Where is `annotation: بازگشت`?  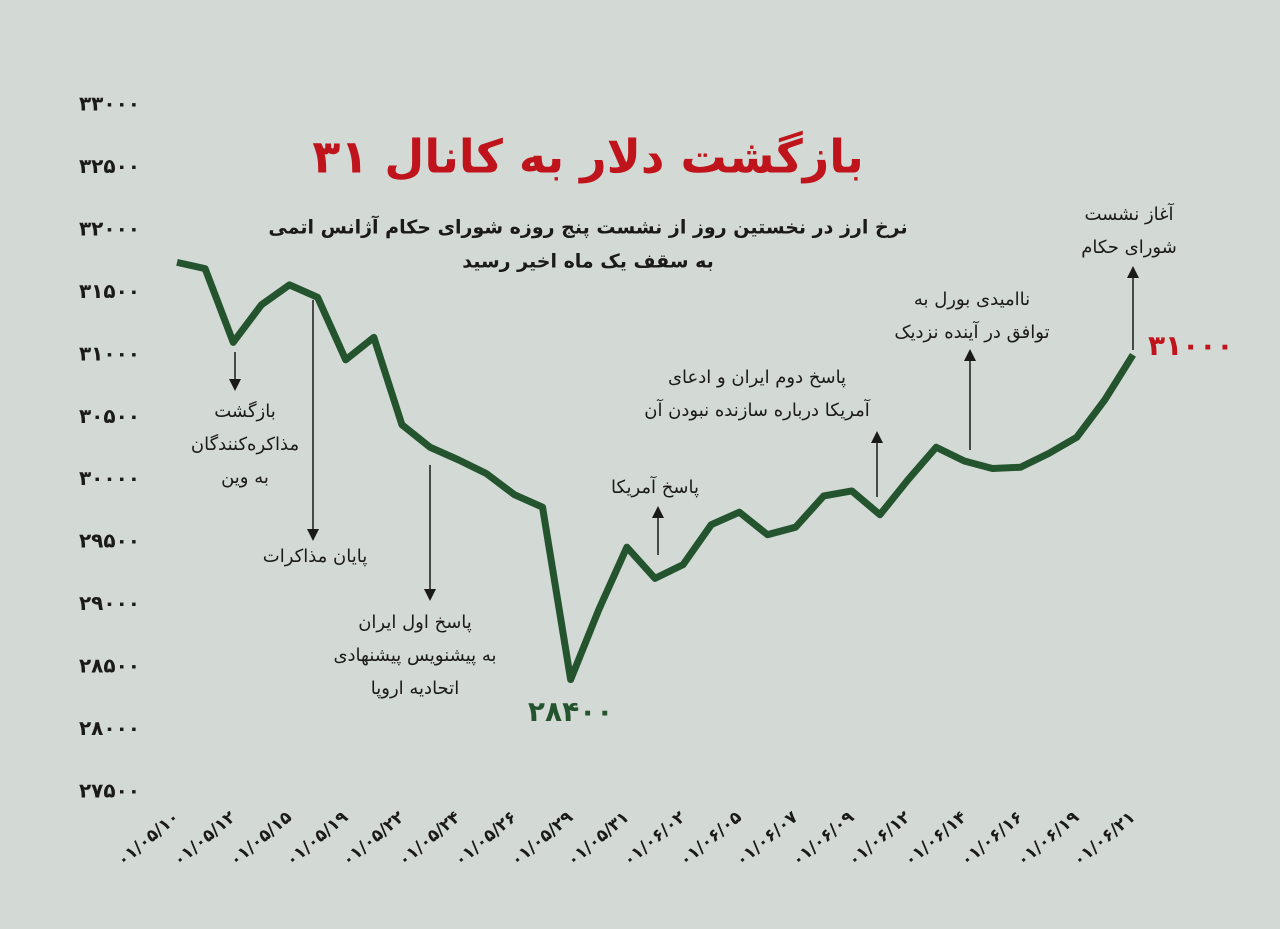
annotation: بازگشت is located at coordinates (245, 411).